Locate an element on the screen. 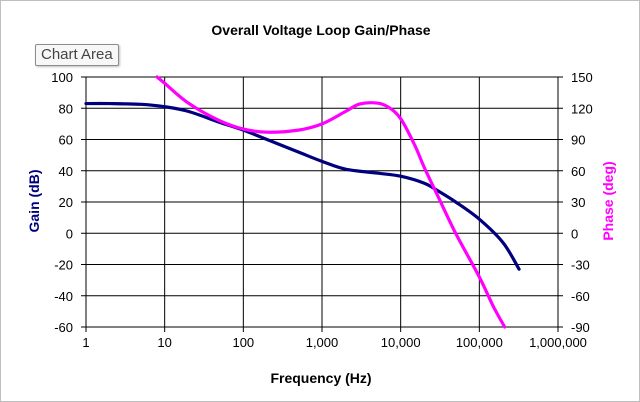 The height and width of the screenshot is (402, 640). y2-tick-label: 120 is located at coordinates (582, 108).